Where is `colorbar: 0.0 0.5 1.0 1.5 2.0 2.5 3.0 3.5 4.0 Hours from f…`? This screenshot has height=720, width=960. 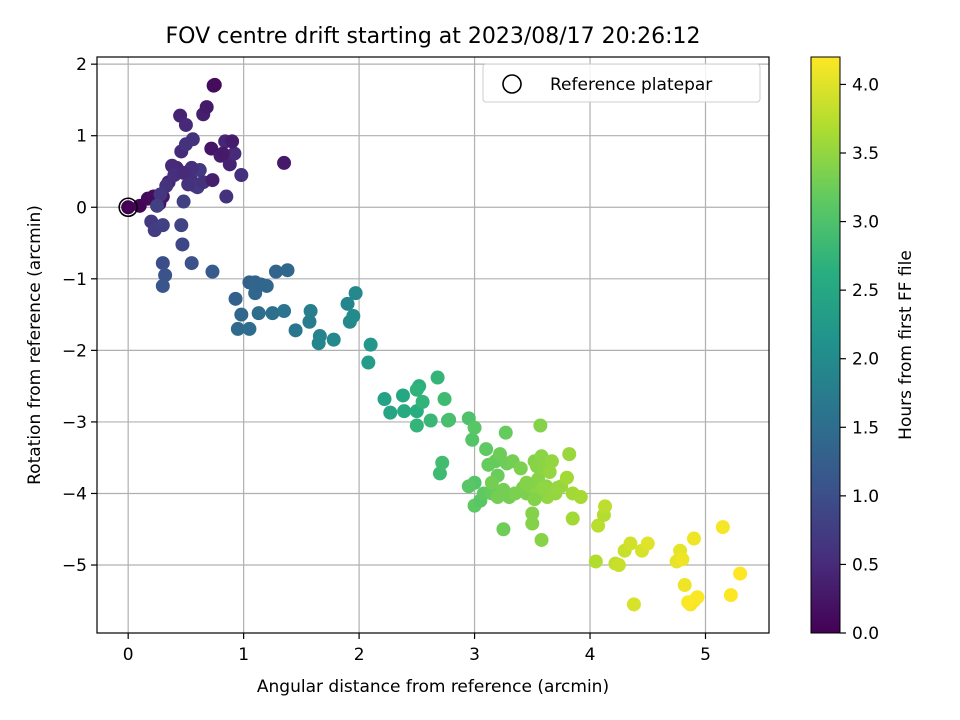 colorbar: 0.0 0.5 1.0 1.5 2.0 2.5 3.0 3.5 4.0 Hours from f… is located at coordinates (863, 350).